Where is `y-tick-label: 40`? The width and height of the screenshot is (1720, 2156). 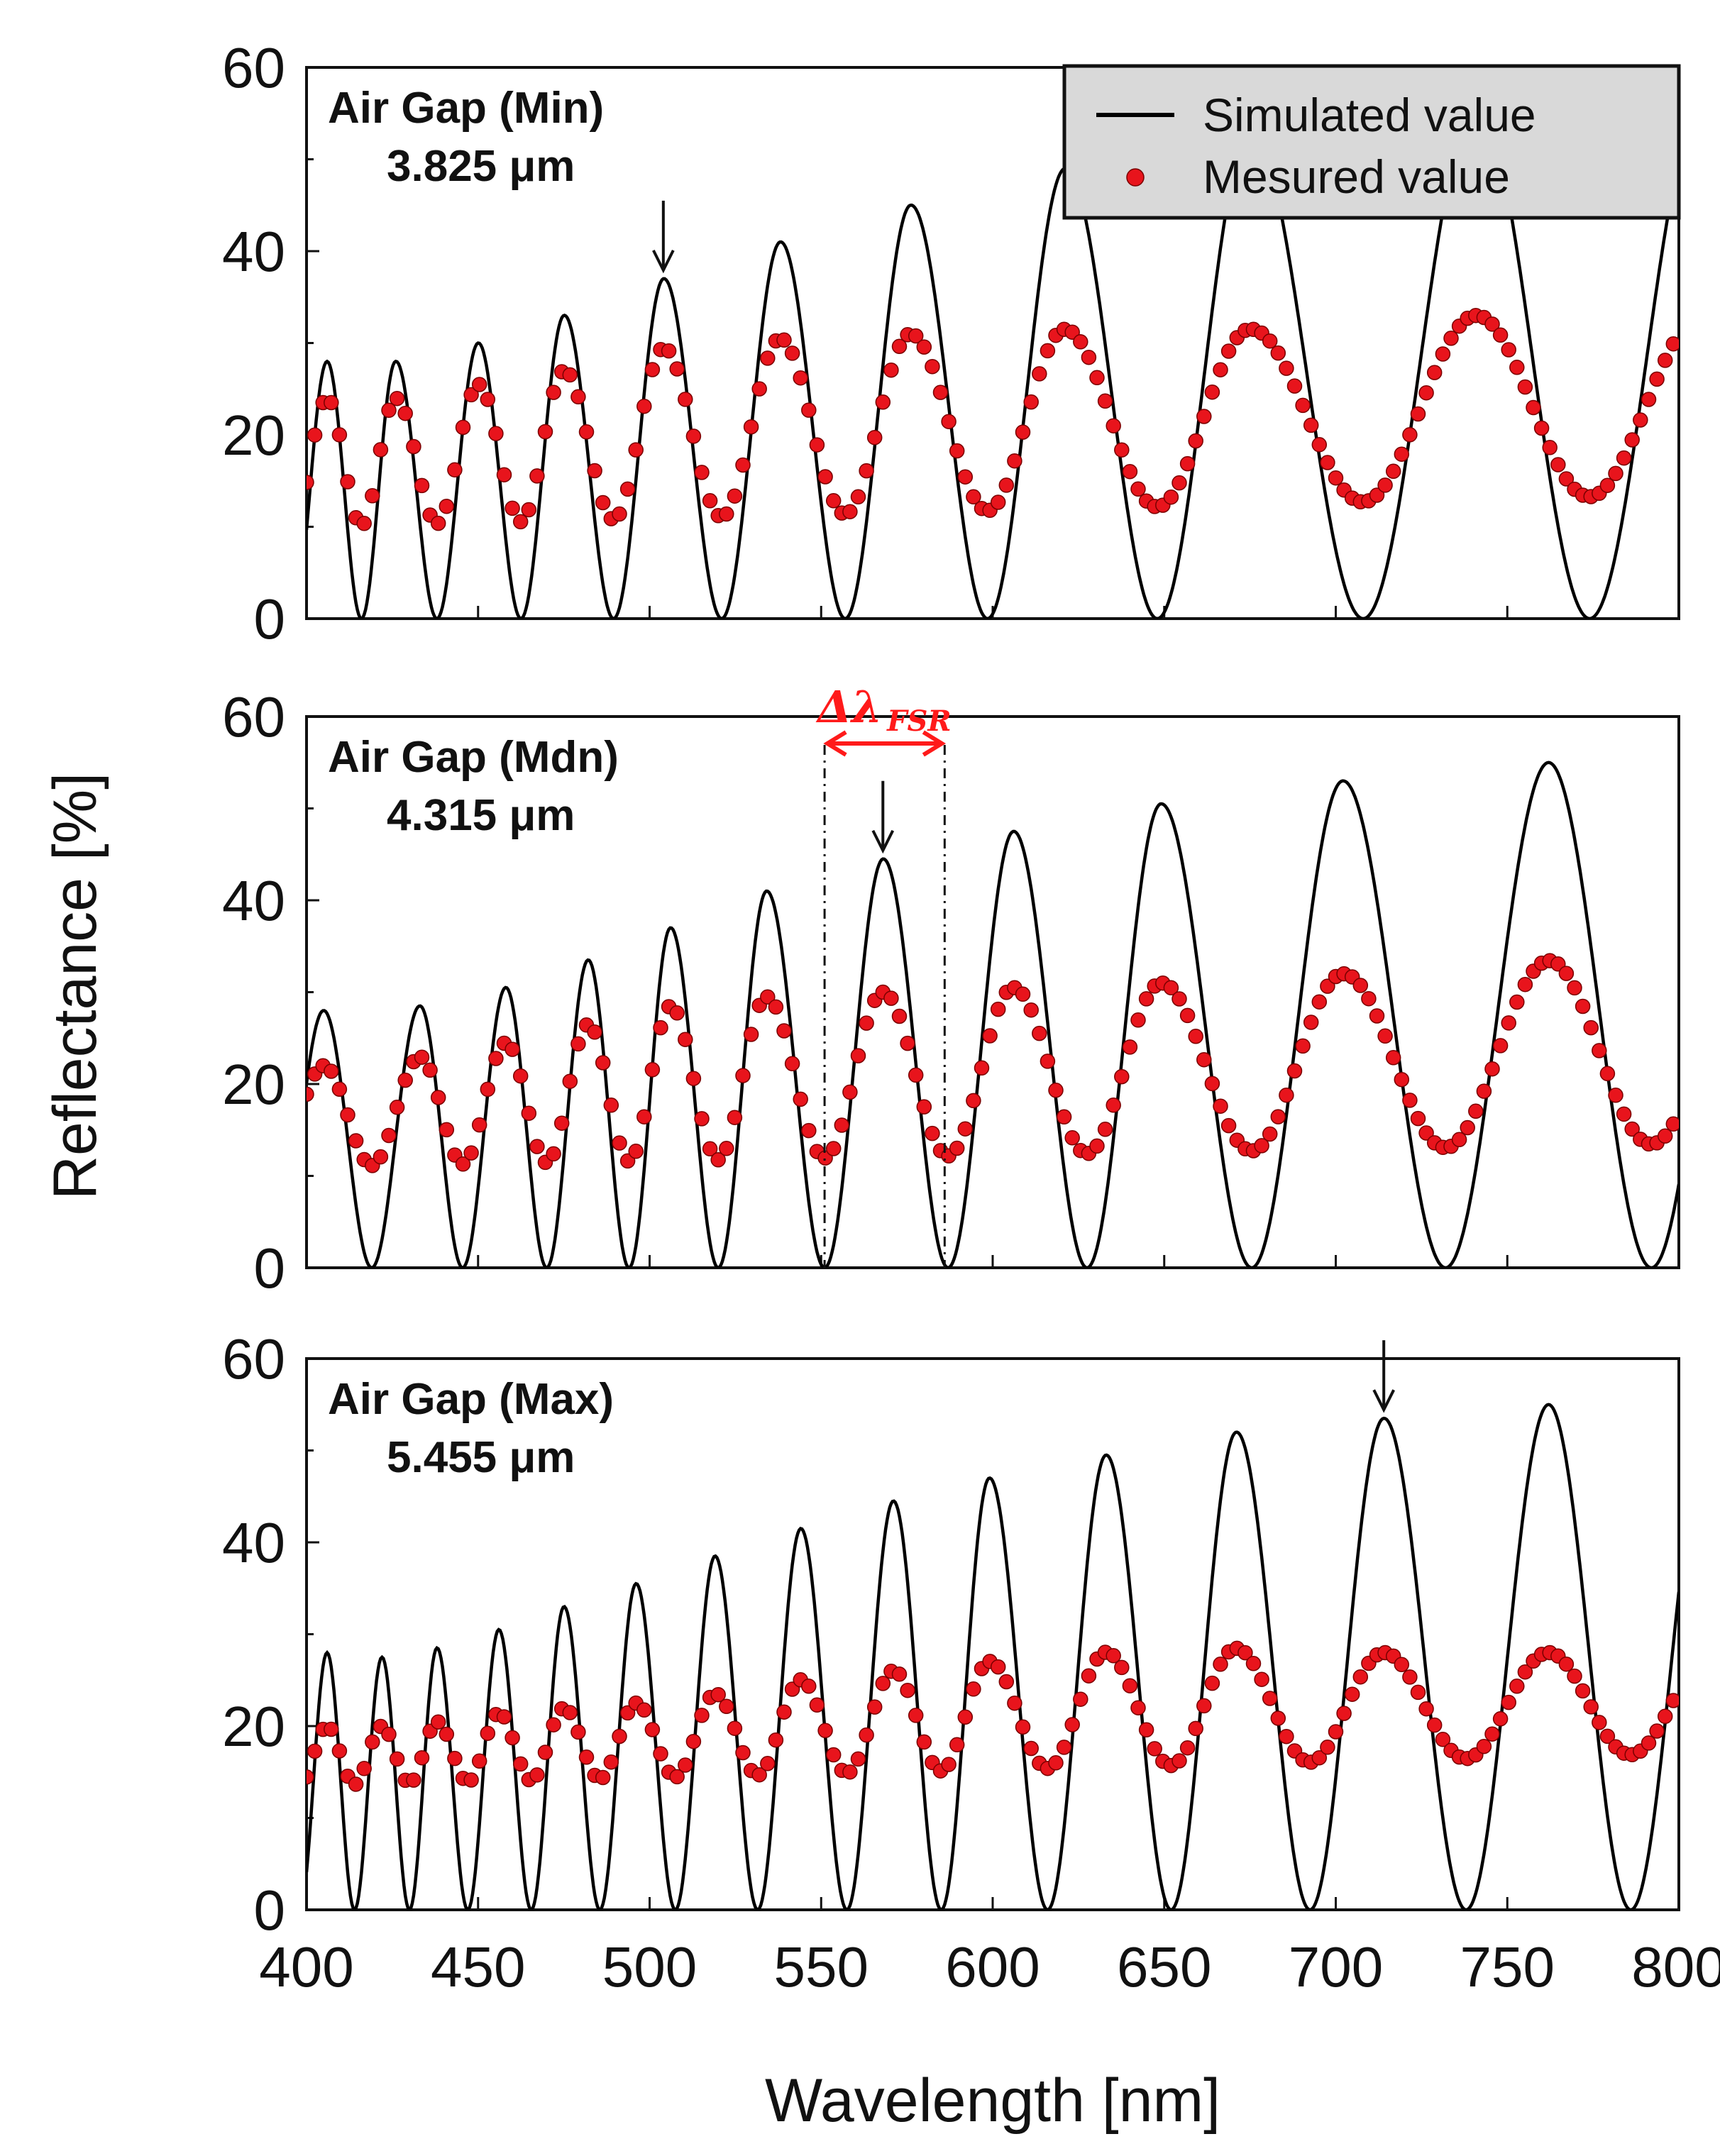 y-tick-label: 40 is located at coordinates (254, 252).